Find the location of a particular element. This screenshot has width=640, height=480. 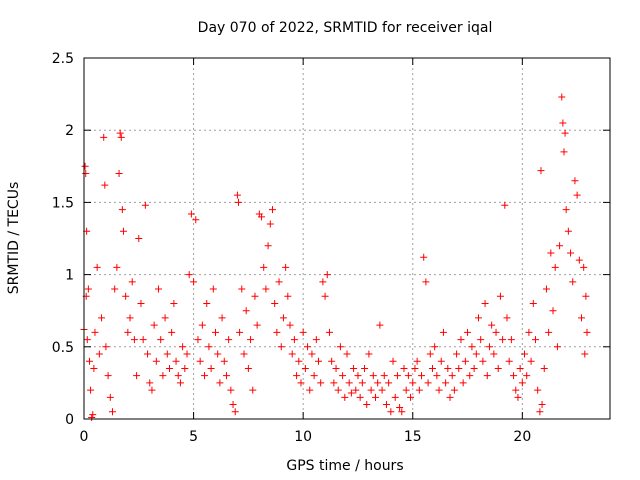

y-tick-label: 0.5 is located at coordinates (63, 348).